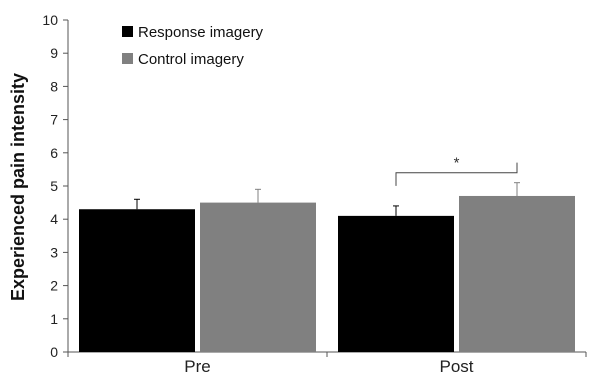 The width and height of the screenshot is (590, 377). What do you see at coordinates (517, 273) in the screenshot?
I see `bar-post-control-imagery` at bounding box center [517, 273].